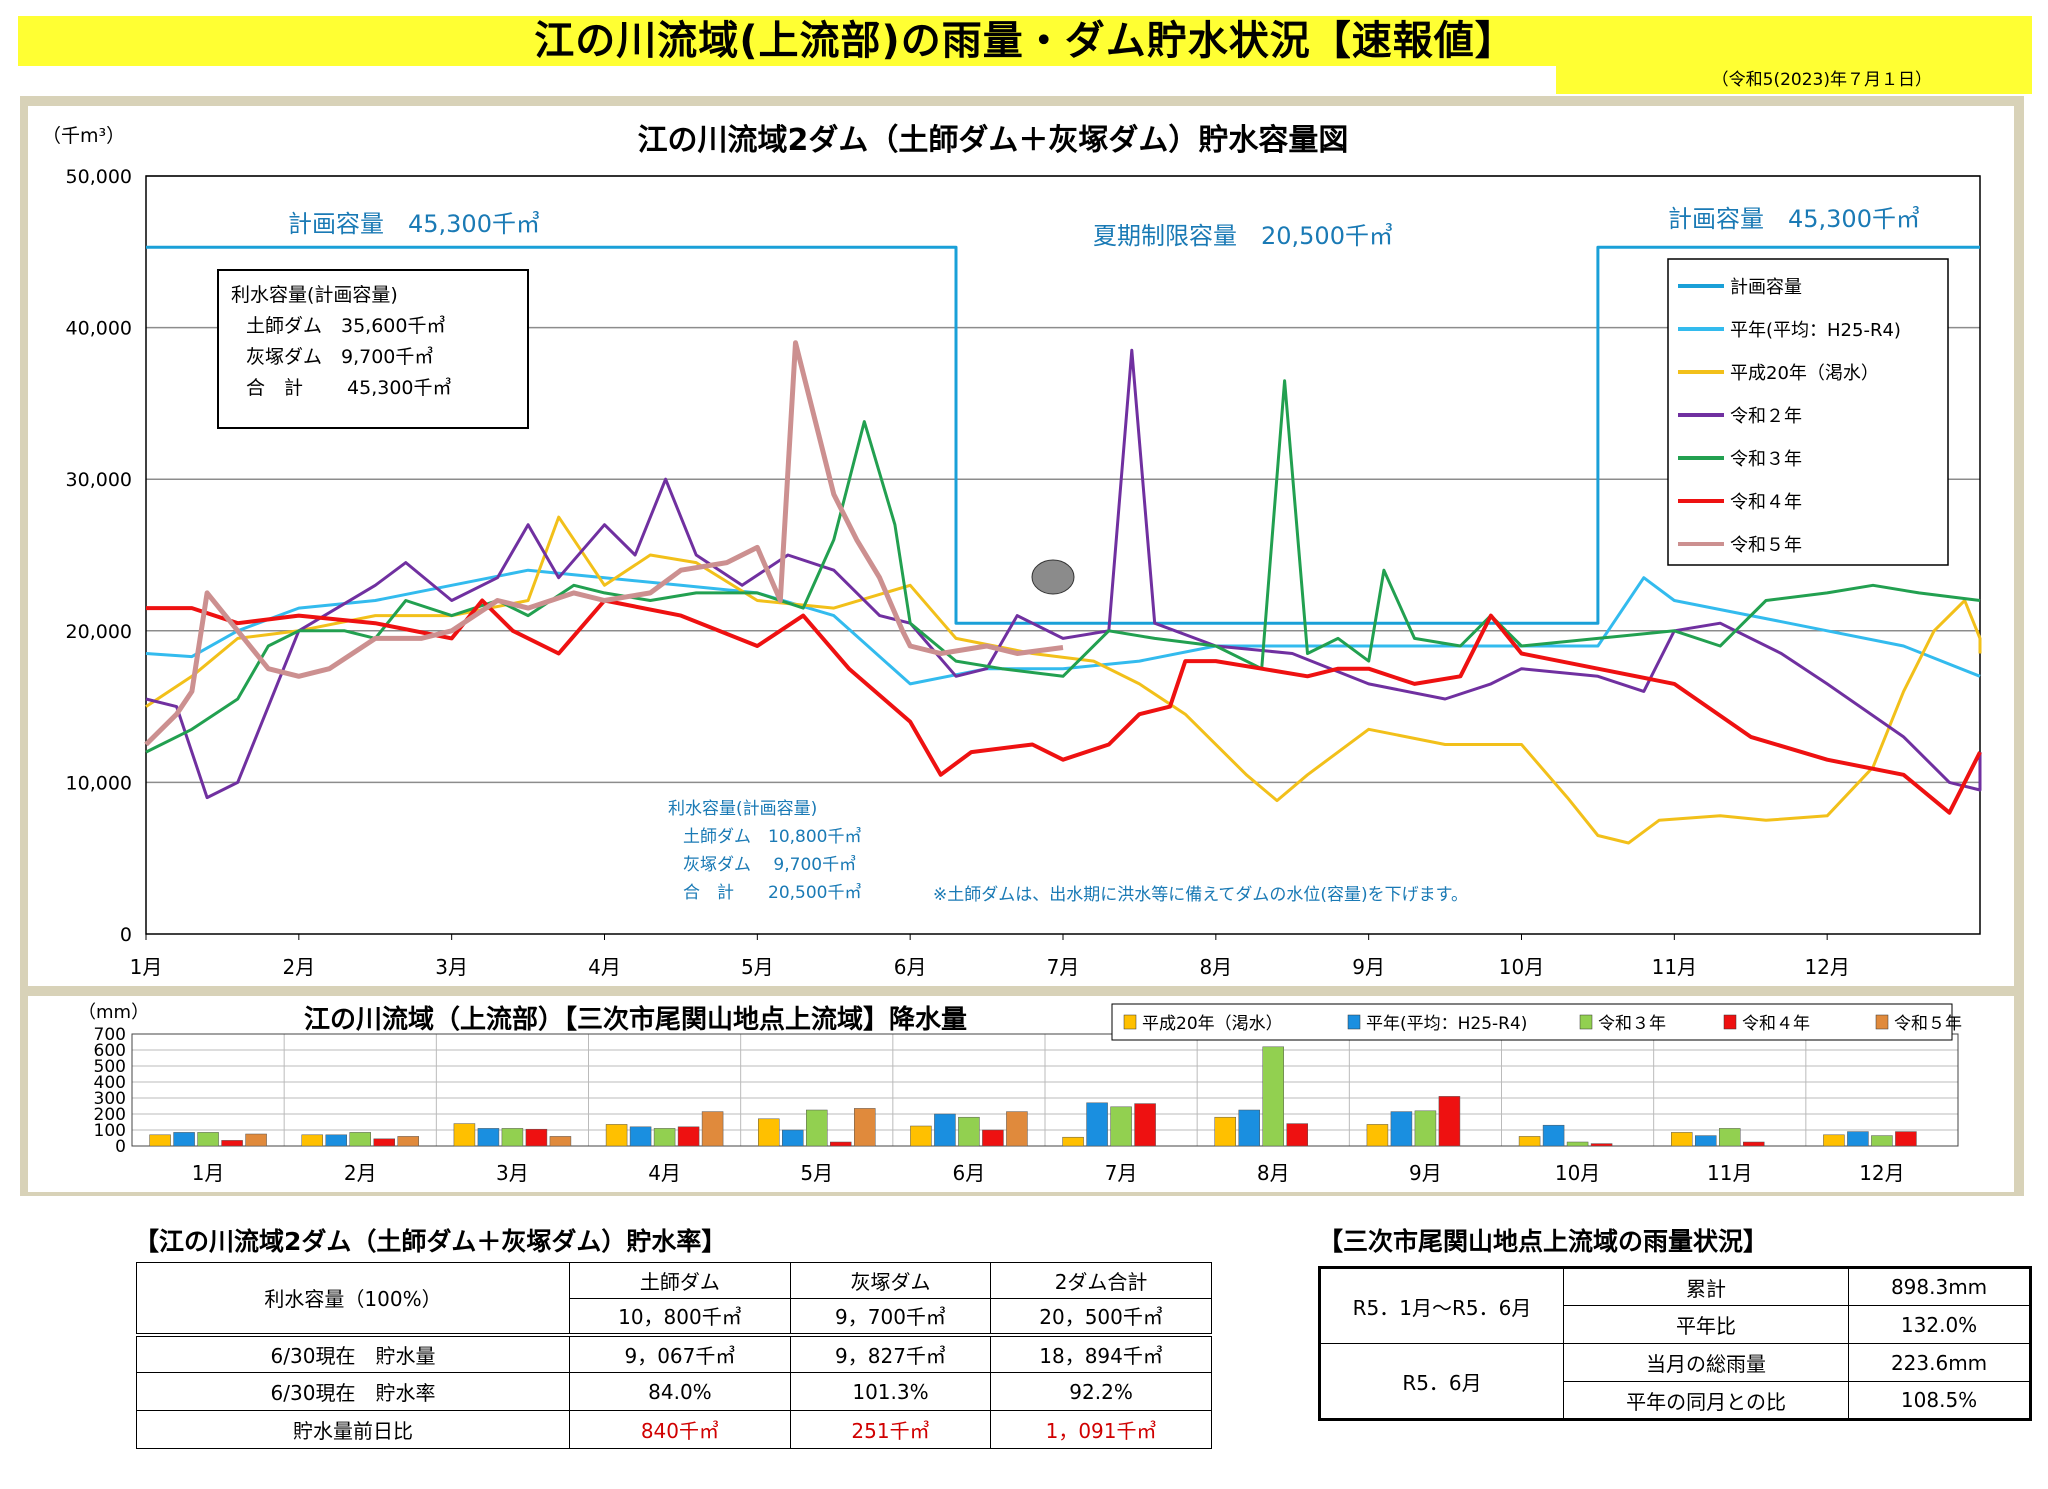 This screenshot has width=2048, height=1489. Describe the element at coordinates (110, 1131) in the screenshot. I see `y-tick-label: 100` at that location.